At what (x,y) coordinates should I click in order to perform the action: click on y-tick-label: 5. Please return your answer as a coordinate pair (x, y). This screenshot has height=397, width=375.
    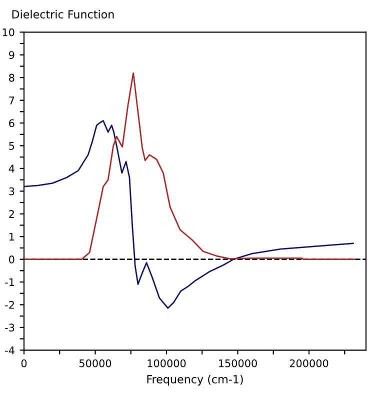
    Looking at the image, I should click on (11, 146).